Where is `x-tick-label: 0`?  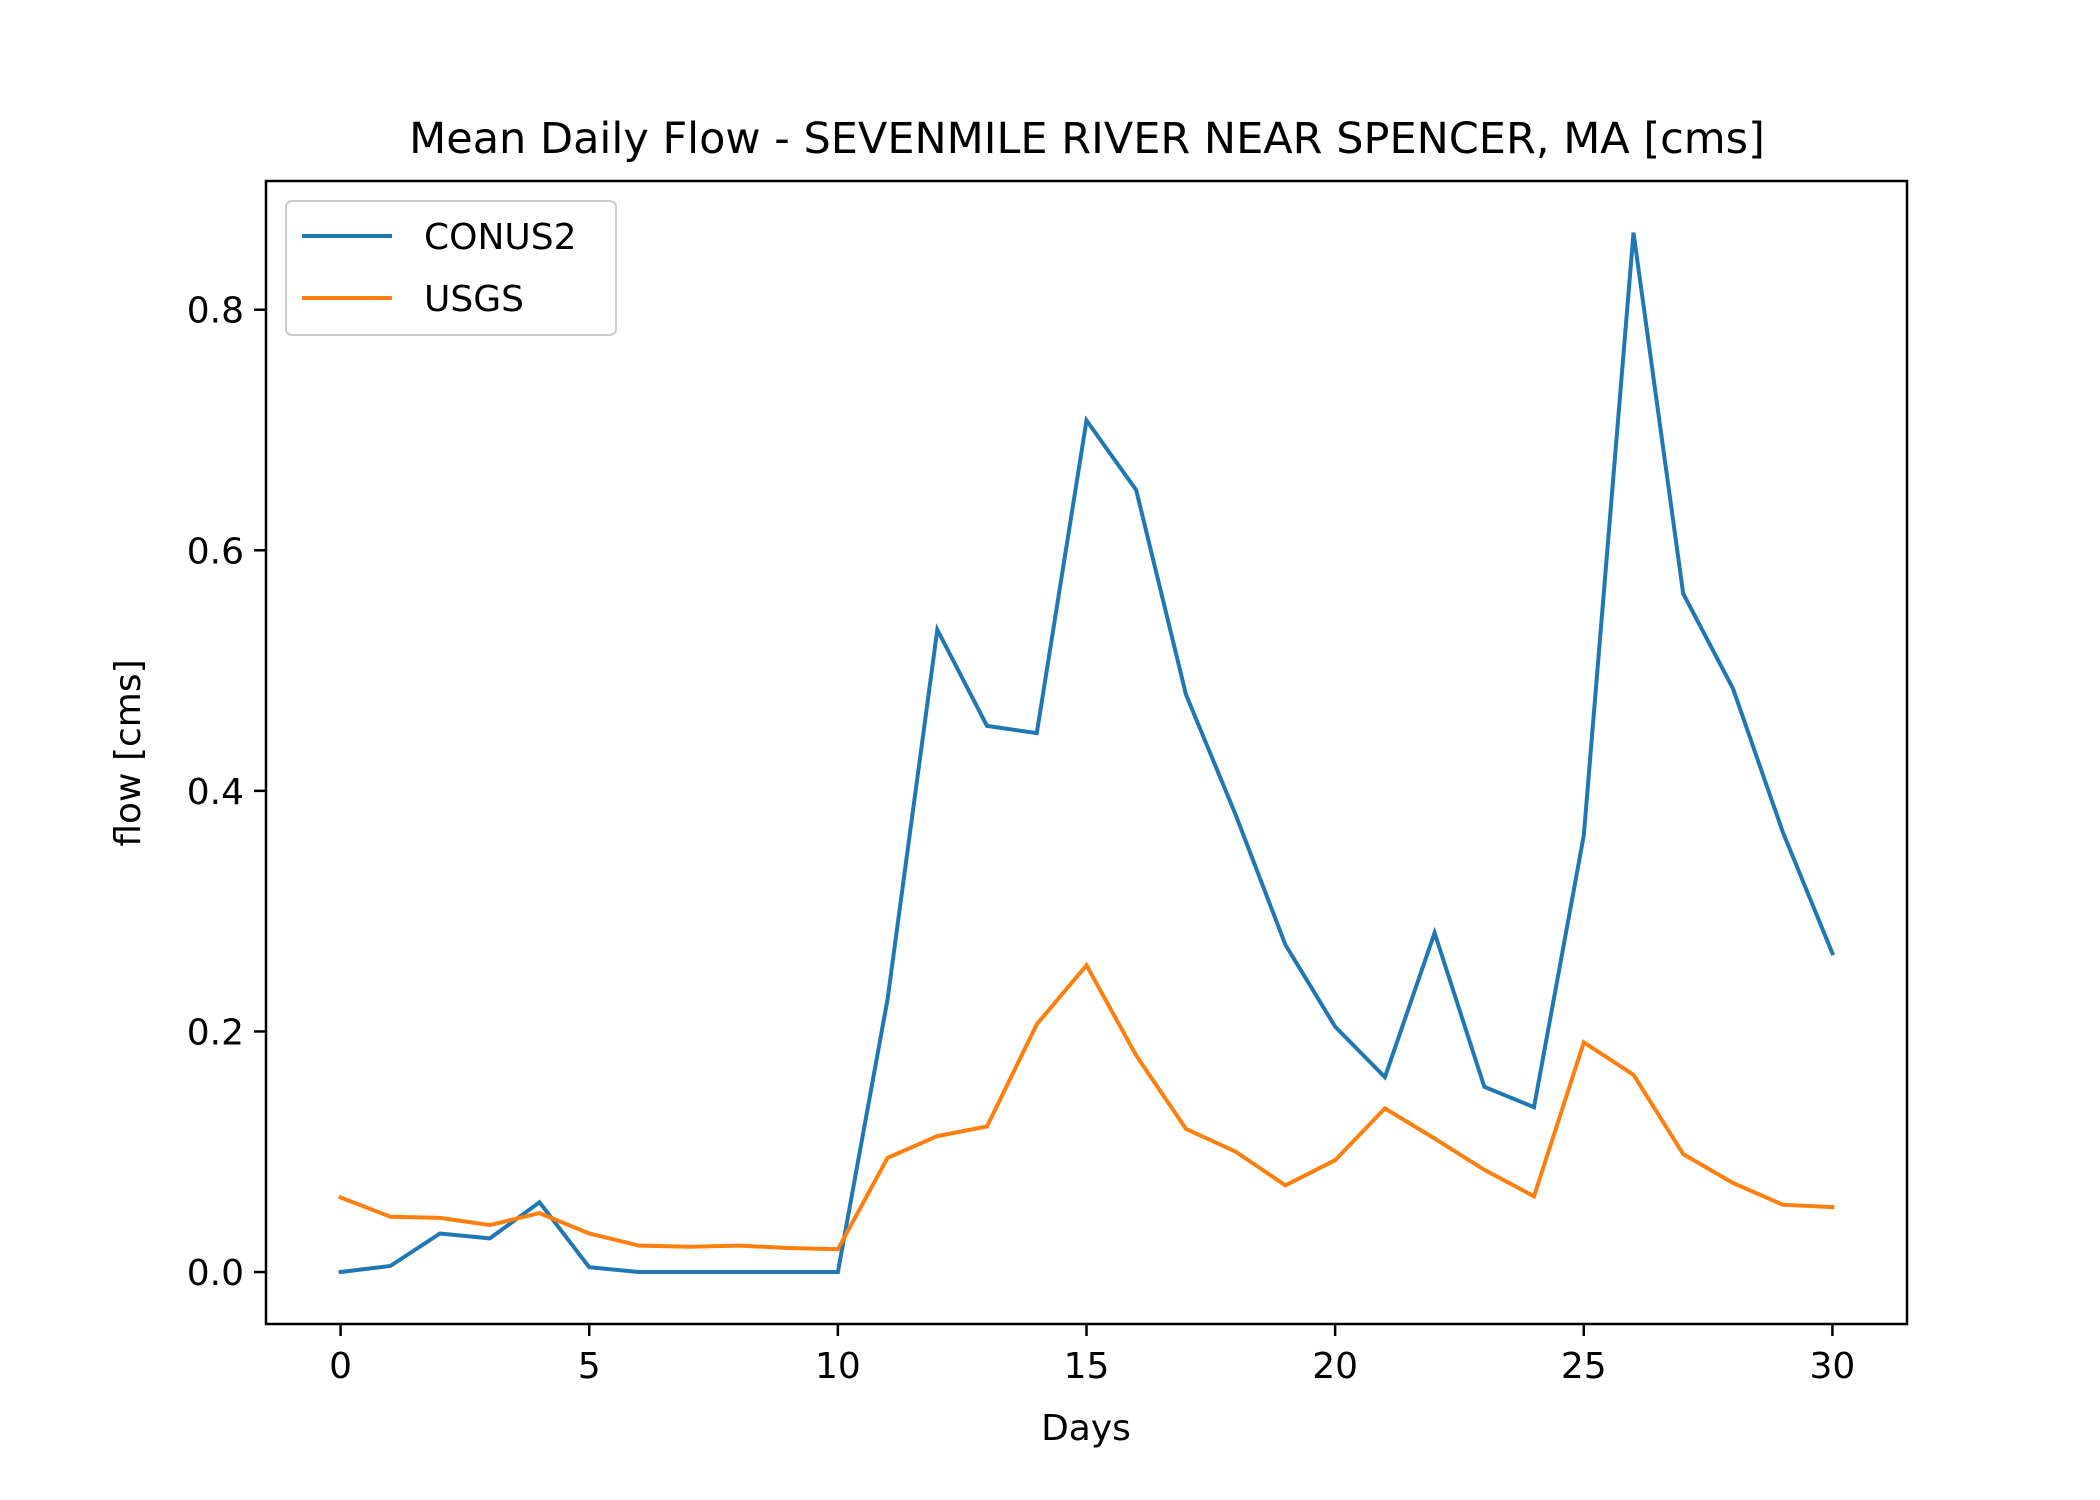
x-tick-label: 0 is located at coordinates (340, 1366).